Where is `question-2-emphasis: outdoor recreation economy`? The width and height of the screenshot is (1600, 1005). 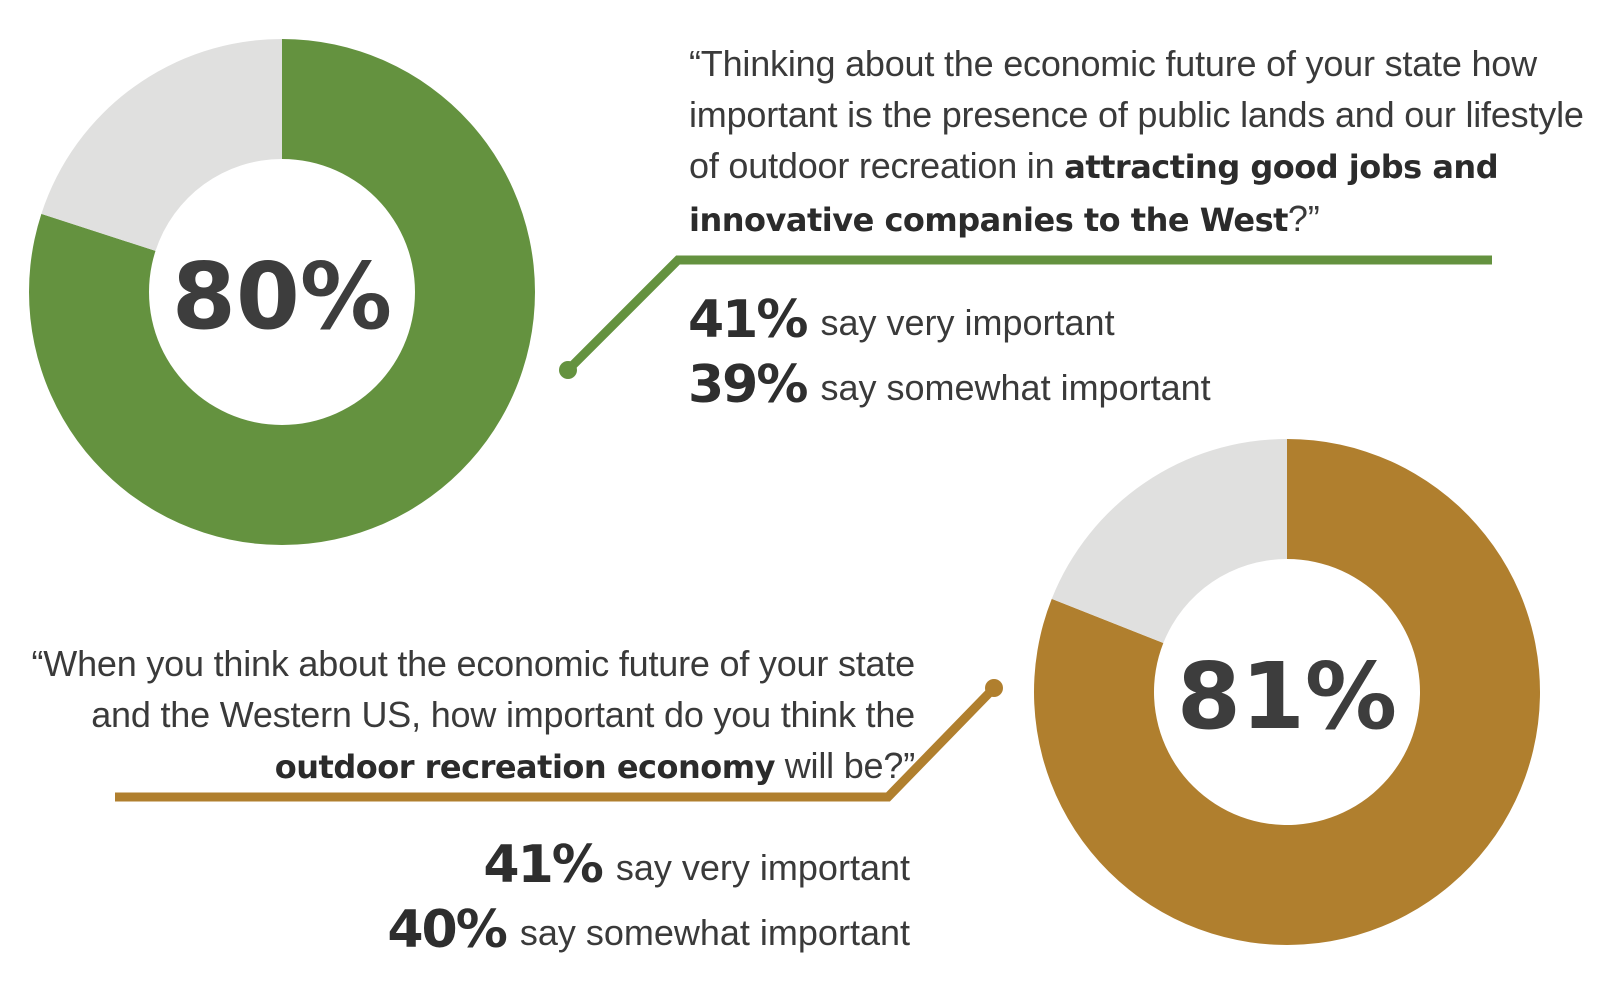
question-2-emphasis: outdoor recreation economy is located at coordinates (525, 767).